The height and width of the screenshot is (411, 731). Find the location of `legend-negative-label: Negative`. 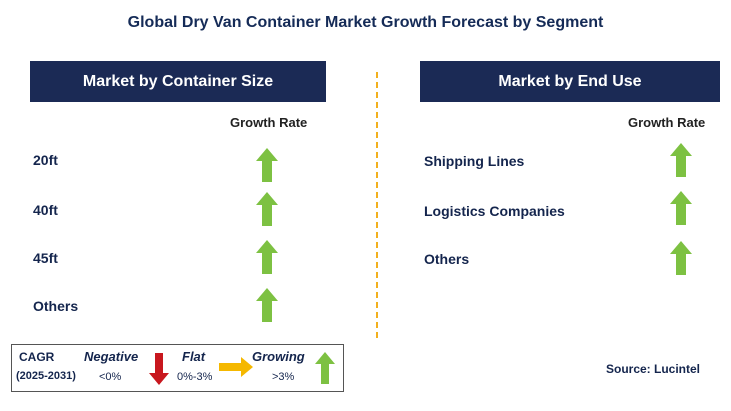

legend-negative-label: Negative is located at coordinates (111, 356).